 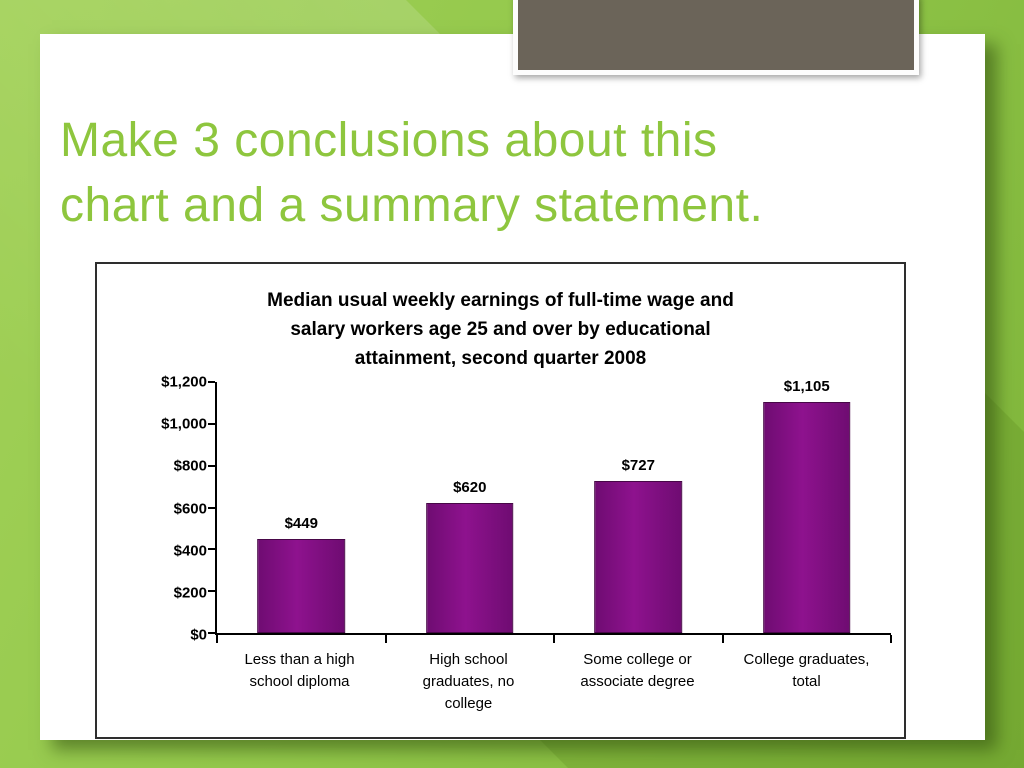 What do you see at coordinates (301, 524) in the screenshot?
I see `bar-value-label: $449` at bounding box center [301, 524].